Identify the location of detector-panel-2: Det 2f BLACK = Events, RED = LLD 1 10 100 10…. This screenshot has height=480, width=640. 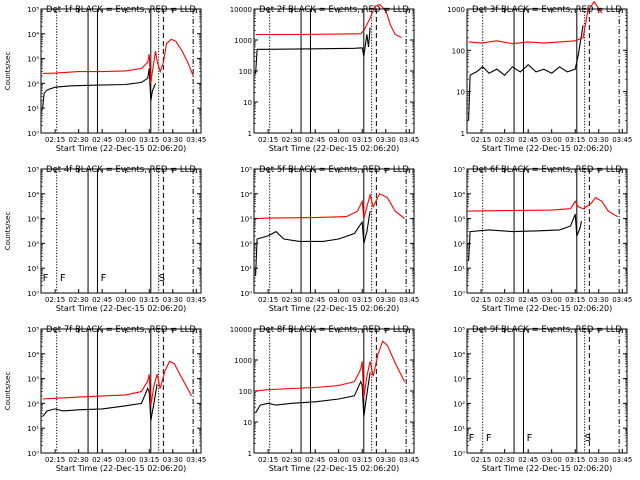
(324, 78).